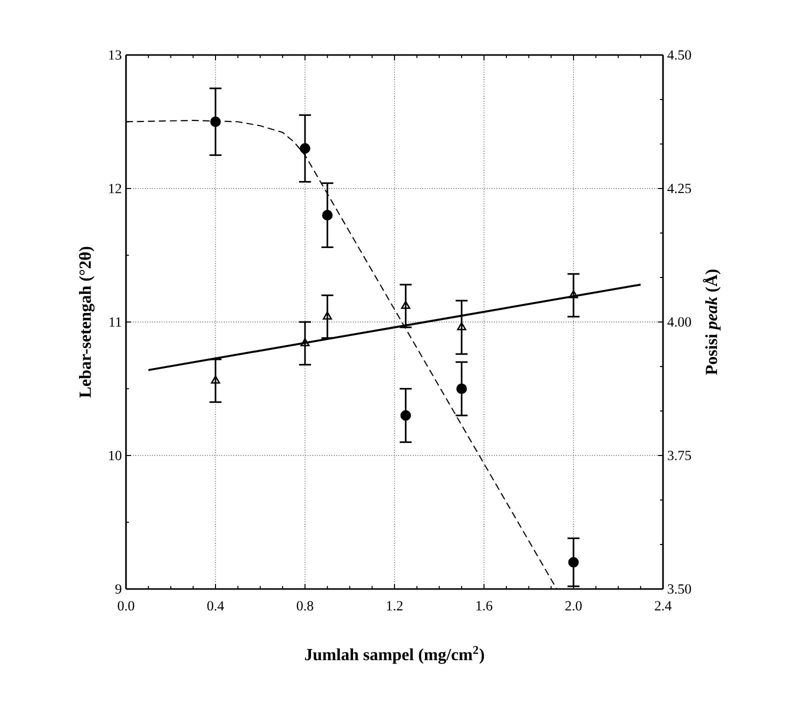 This screenshot has height=725, width=796. I want to click on y-axis-title: Lebar-setengah (°2θ), so click(86, 322).